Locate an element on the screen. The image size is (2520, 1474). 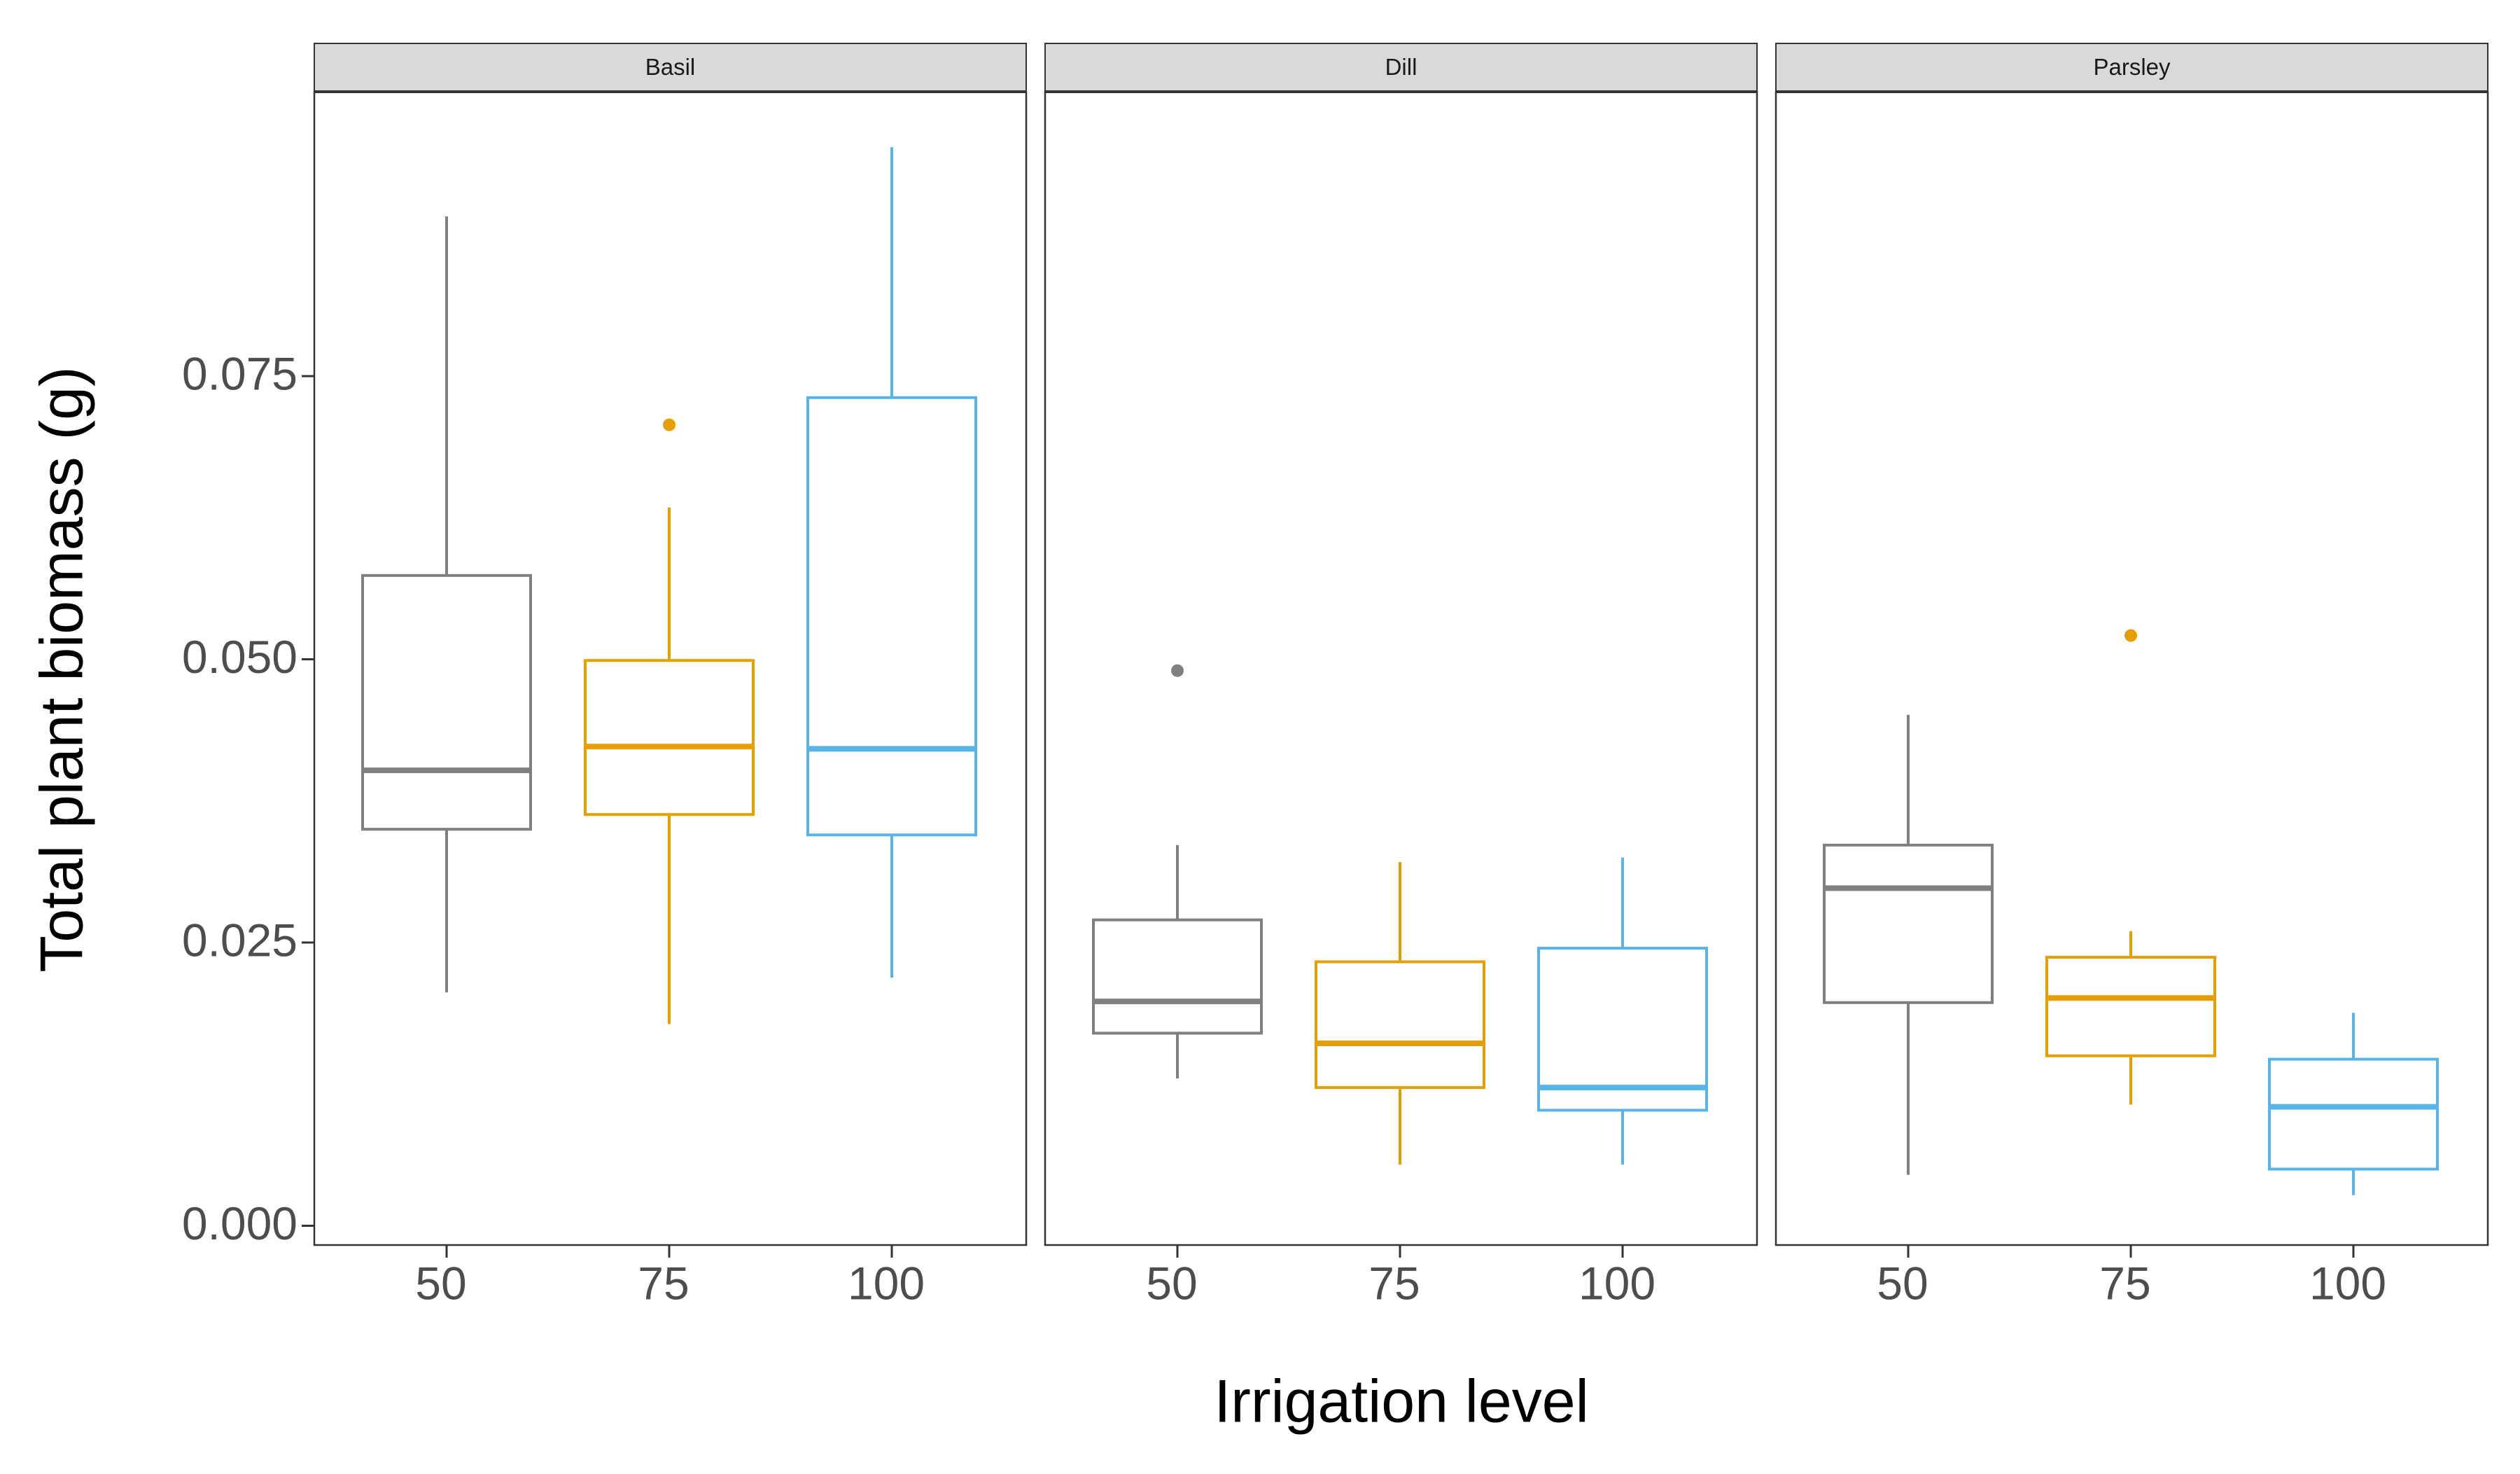
x-axis-label: Irrigation level is located at coordinates (1401, 1402).